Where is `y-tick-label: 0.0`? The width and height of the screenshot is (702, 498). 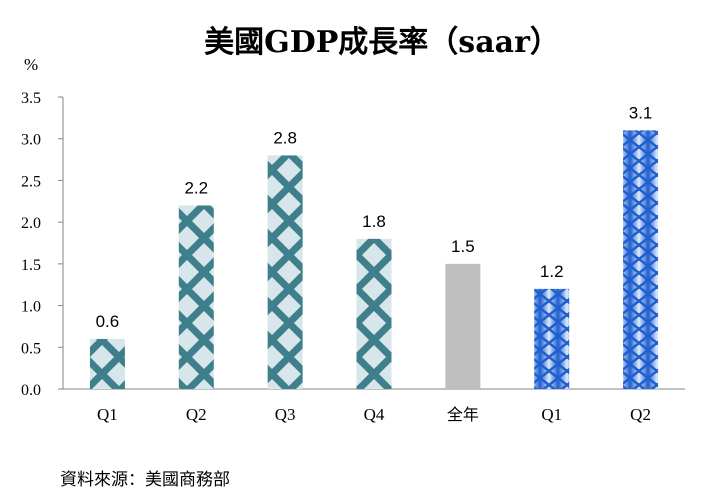
y-tick-label: 0.0 is located at coordinates (31, 390).